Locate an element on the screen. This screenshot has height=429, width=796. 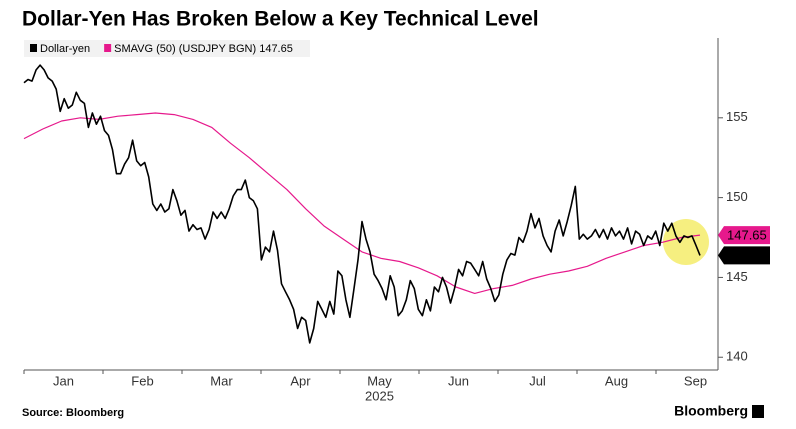
y-tick-label: 145 is located at coordinates (737, 276).